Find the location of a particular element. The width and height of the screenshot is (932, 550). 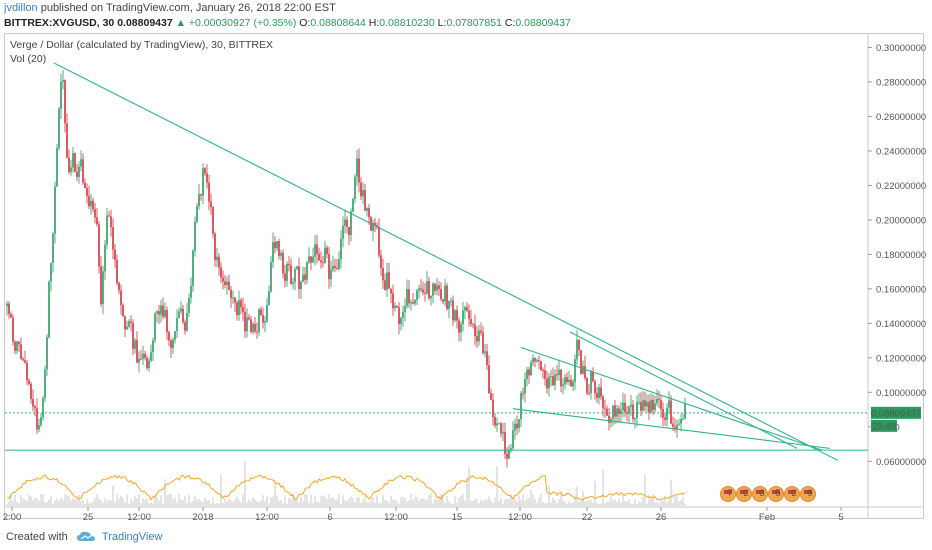

countdown-bg is located at coordinates (884, 425).